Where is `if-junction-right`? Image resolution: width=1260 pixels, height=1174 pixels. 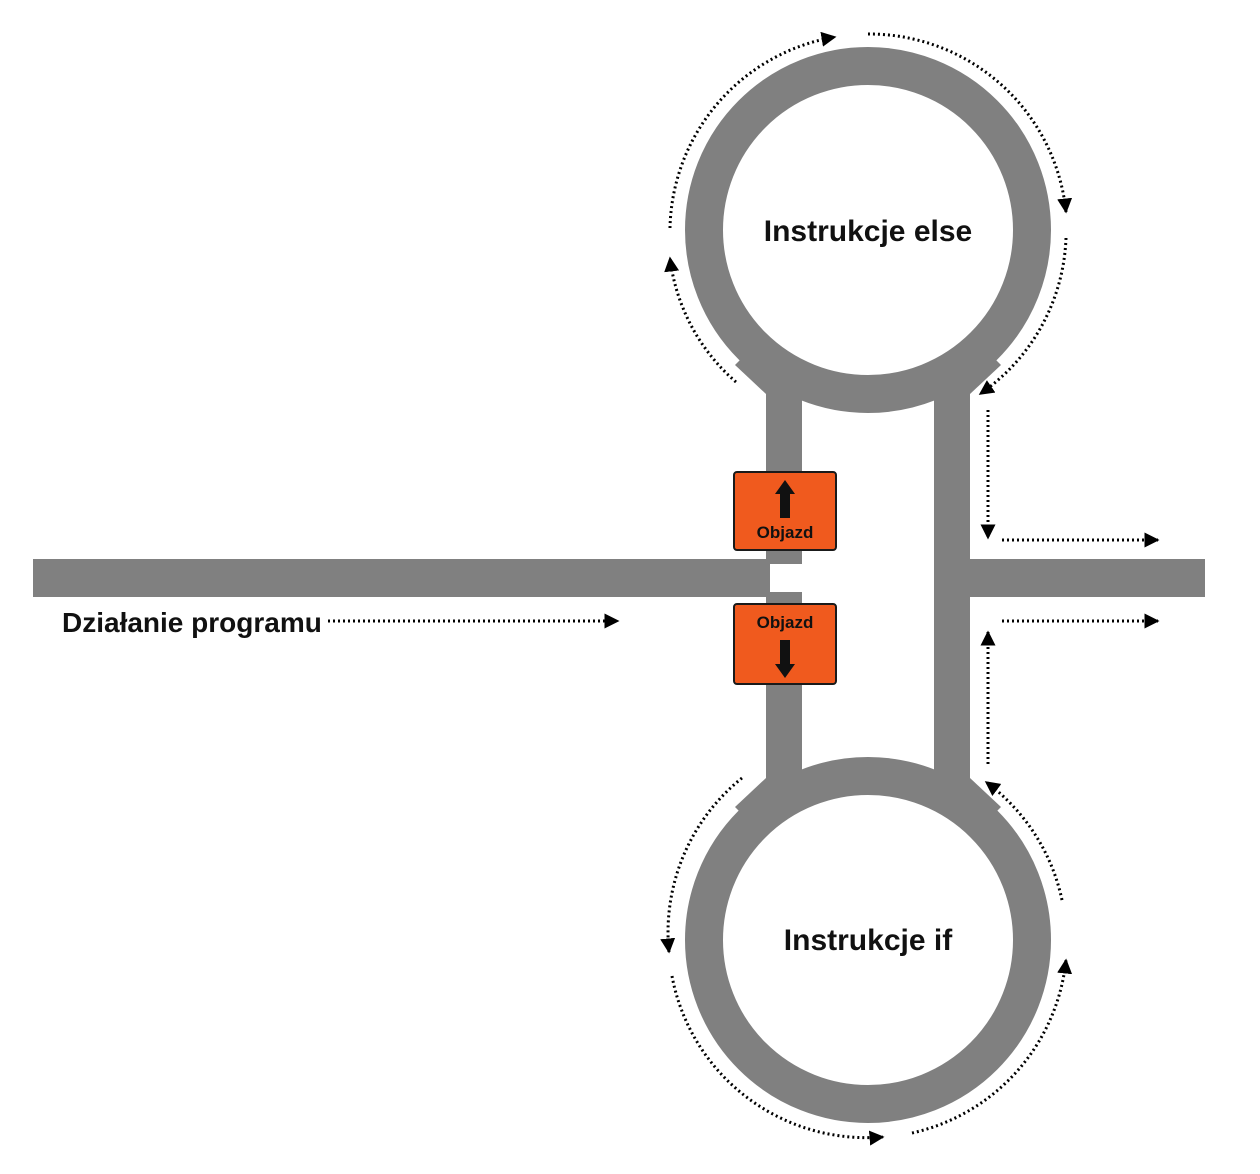
if-junction-right is located at coordinates (967, 799).